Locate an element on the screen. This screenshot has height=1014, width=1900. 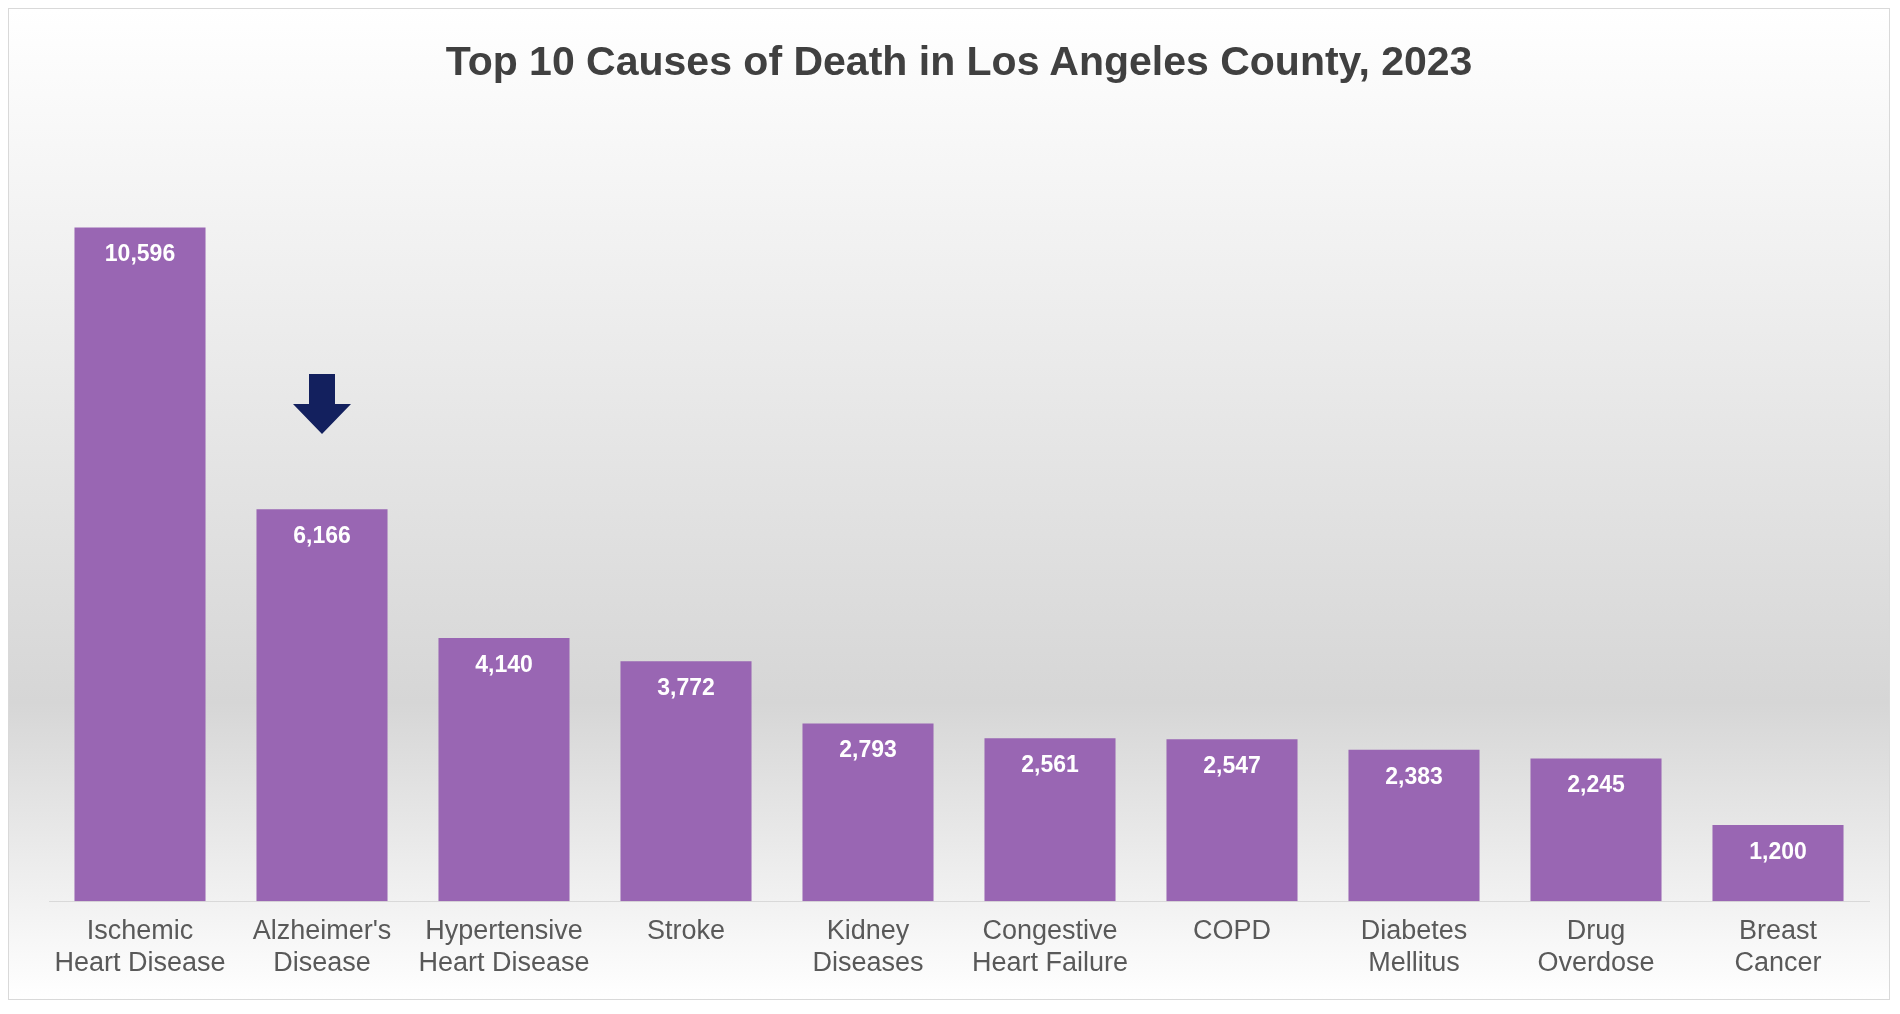
data-label: 1,200 is located at coordinates (1778, 850).